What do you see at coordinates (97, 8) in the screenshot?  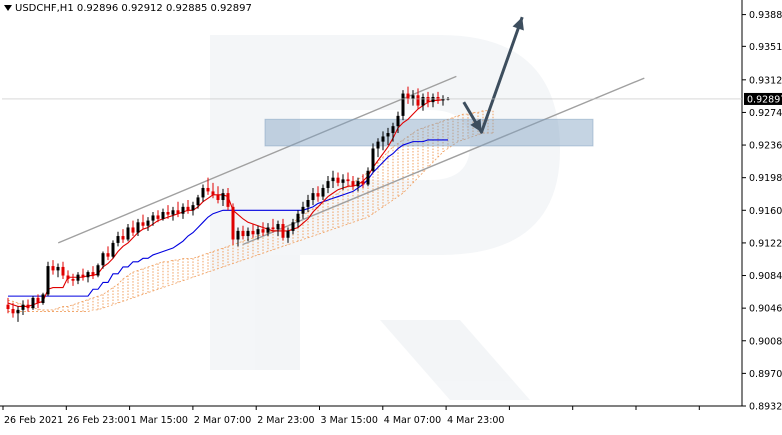 I see `ohlc-open: 0.92896` at bounding box center [97, 8].